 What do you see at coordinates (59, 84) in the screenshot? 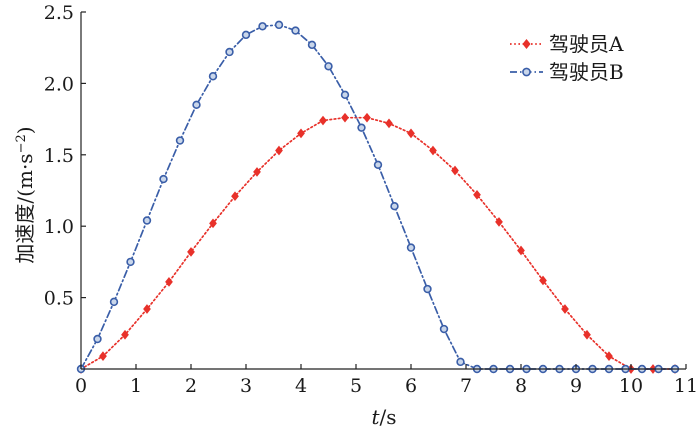
I see `y-tick-label-3: 2.0` at bounding box center [59, 84].